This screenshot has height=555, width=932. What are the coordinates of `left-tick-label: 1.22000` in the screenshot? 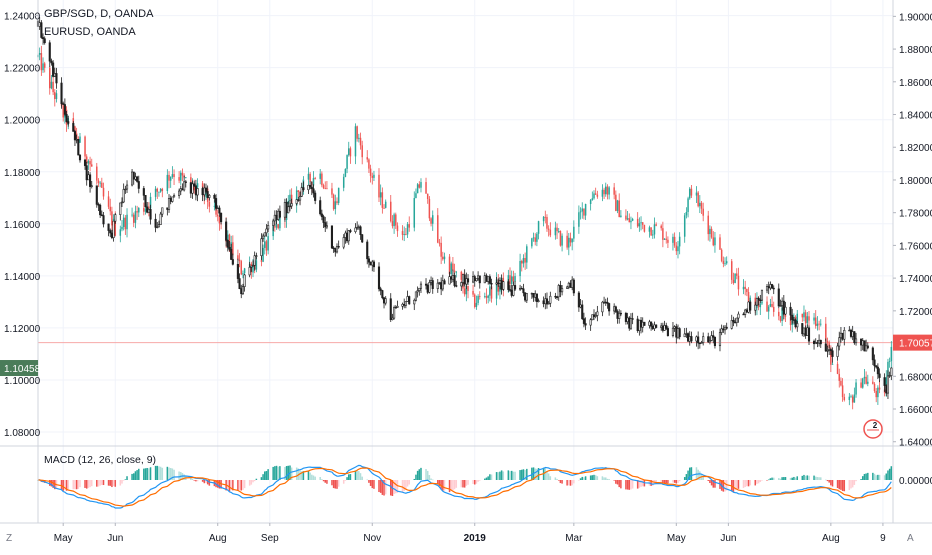 It's located at (22, 69).